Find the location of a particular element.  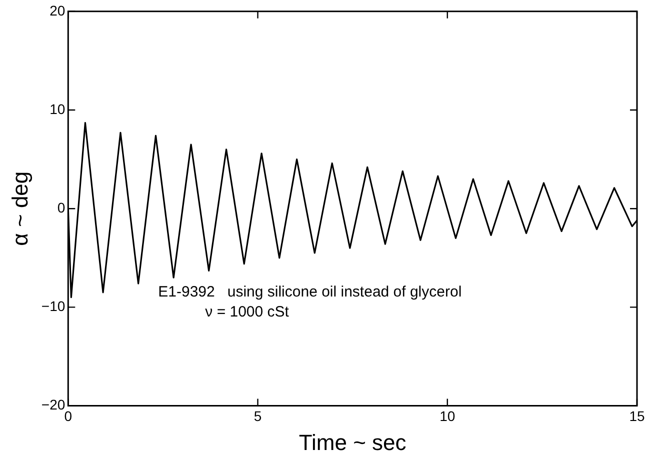

y-axis-title: α ~ deg is located at coordinates (19, 208).